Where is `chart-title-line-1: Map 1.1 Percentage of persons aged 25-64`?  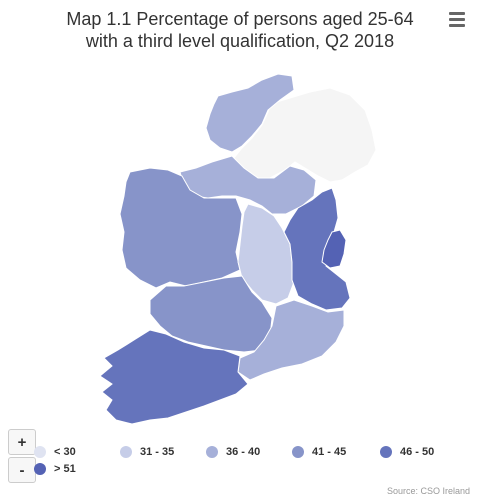
chart-title-line-1: Map 1.1 Percentage of persons aged 25-64 is located at coordinates (240, 19).